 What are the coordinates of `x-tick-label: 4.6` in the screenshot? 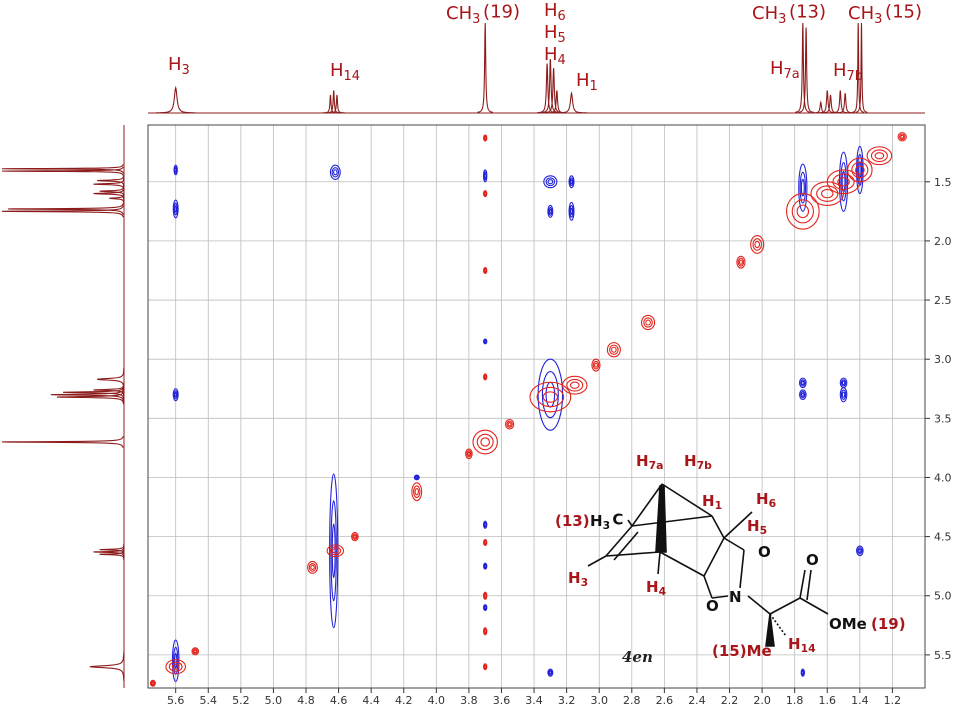 It's located at (339, 700).